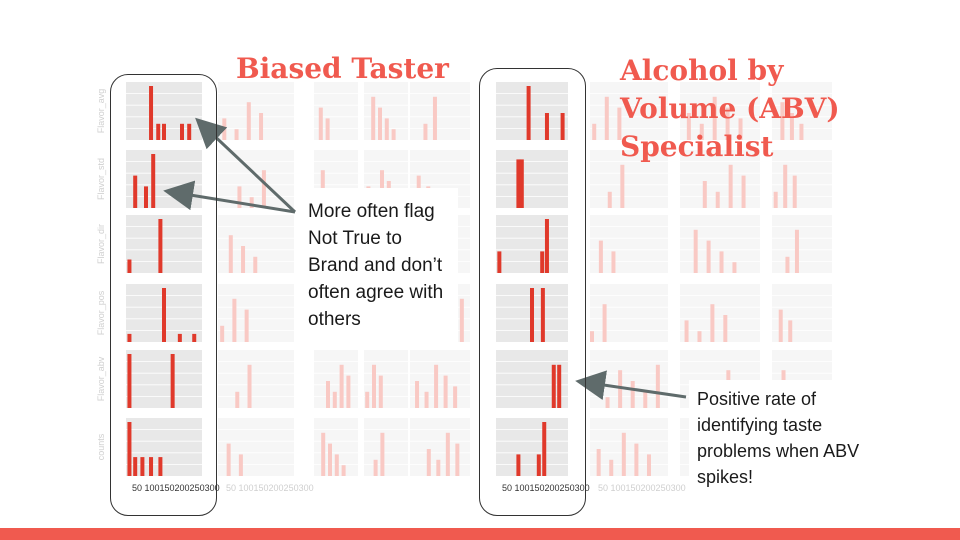 The image size is (960, 540). I want to click on accent-bar, so click(480, 534).